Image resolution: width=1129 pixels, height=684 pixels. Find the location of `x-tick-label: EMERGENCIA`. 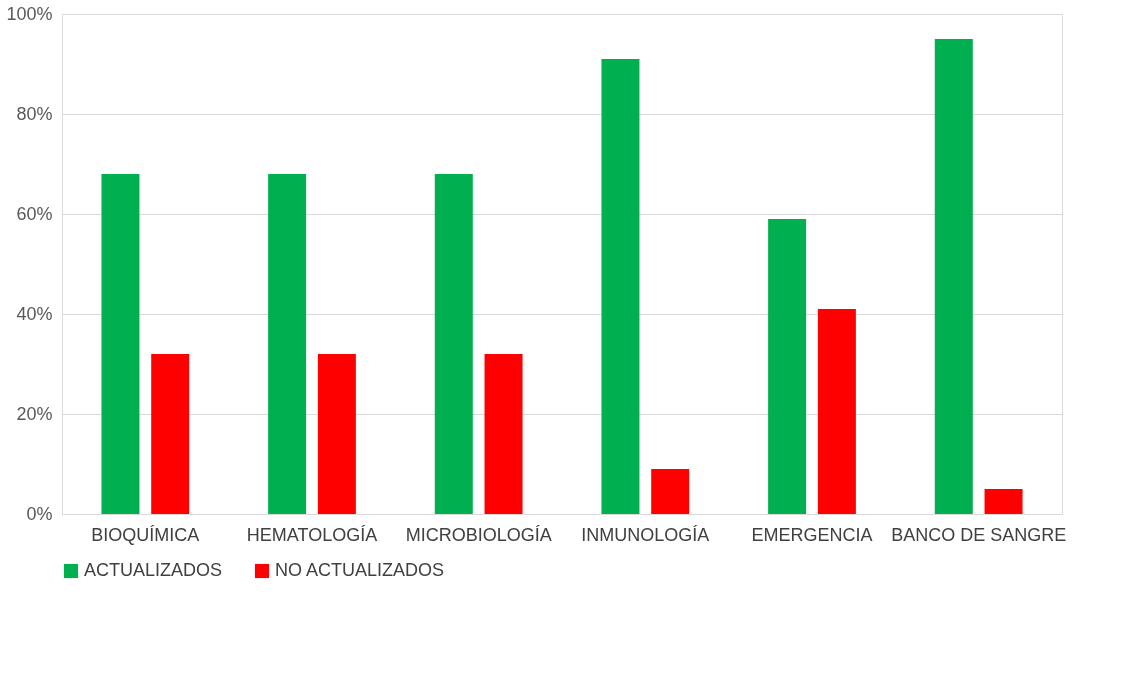

x-tick-label: EMERGENCIA is located at coordinates (812, 534).